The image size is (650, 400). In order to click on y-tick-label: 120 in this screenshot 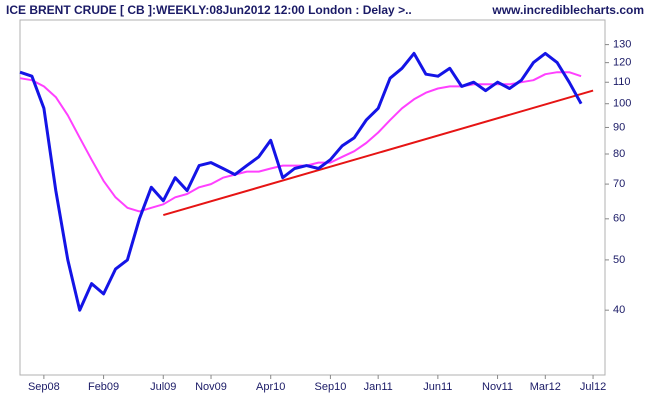, I will do `click(622, 63)`.